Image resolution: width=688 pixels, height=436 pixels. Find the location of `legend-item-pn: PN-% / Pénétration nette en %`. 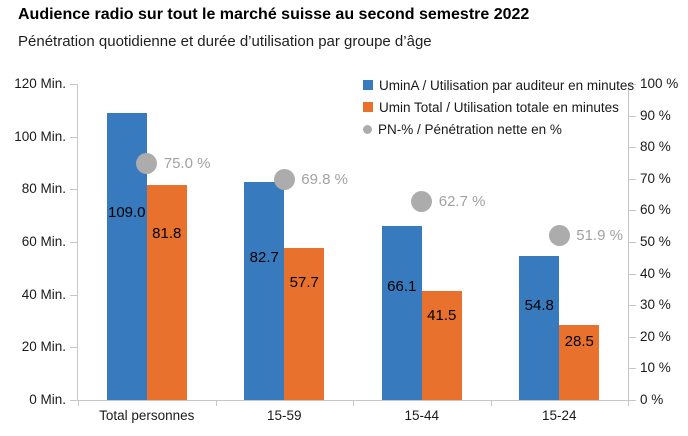

legend-item-pn: PN-% / Pénétration nette en % is located at coordinates (498, 129).